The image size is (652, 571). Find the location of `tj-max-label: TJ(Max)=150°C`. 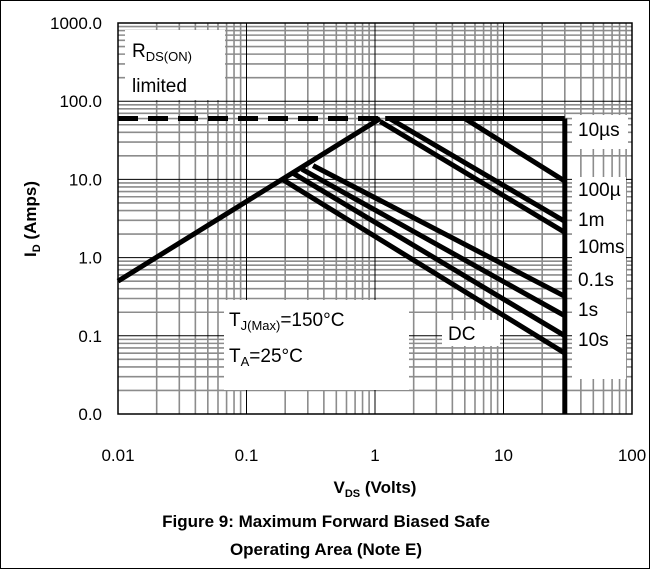

tj-max-label: TJ(Max)=150°C is located at coordinates (286, 321).